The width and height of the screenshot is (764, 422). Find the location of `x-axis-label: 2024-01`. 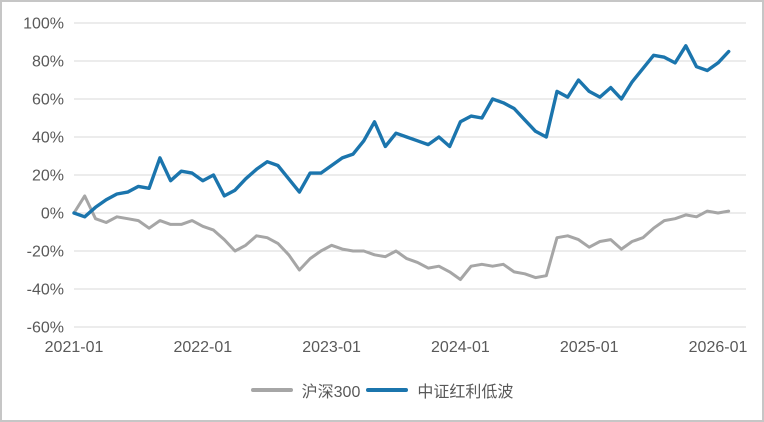

x-axis-label: 2024-01 is located at coordinates (460, 347).